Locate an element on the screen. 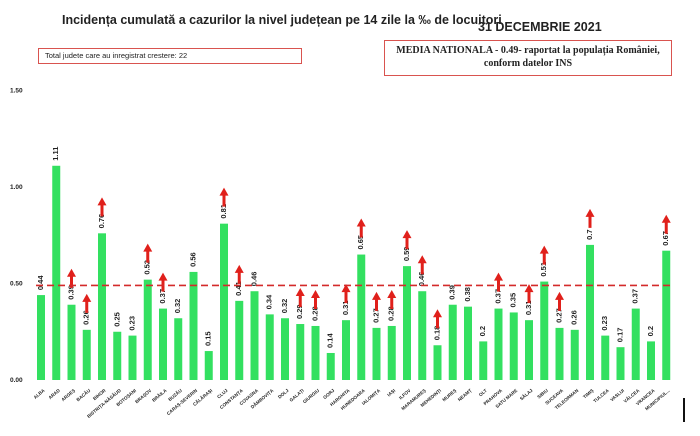  value-label: 0.81 is located at coordinates (223, 211).